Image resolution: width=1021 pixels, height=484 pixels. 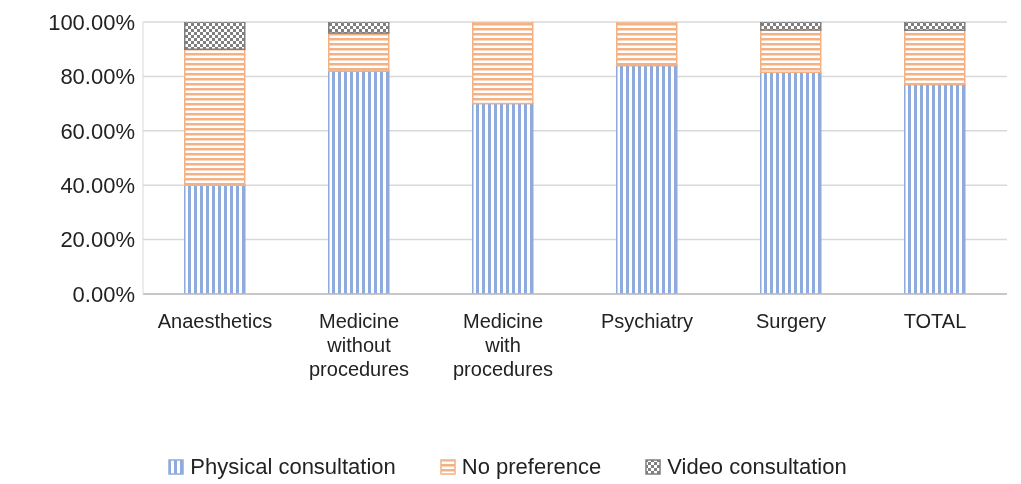 I want to click on x-tick-label: TOTAL, so click(x=935, y=321).